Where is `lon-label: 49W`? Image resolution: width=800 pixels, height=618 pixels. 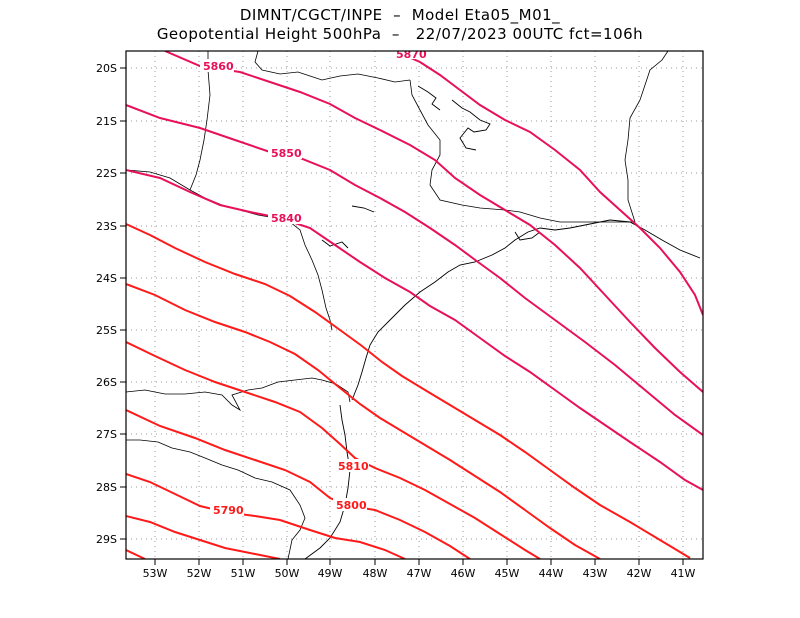
lon-label: 49W is located at coordinates (330, 573).